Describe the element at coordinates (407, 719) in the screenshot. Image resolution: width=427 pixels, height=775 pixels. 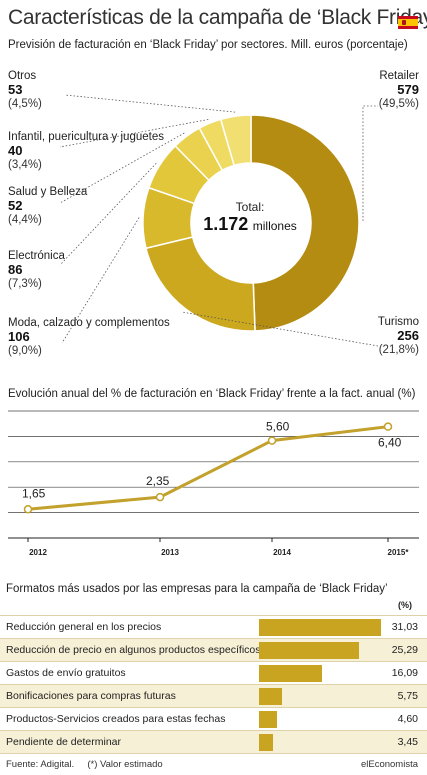
I see `row-value: 4,60` at that location.